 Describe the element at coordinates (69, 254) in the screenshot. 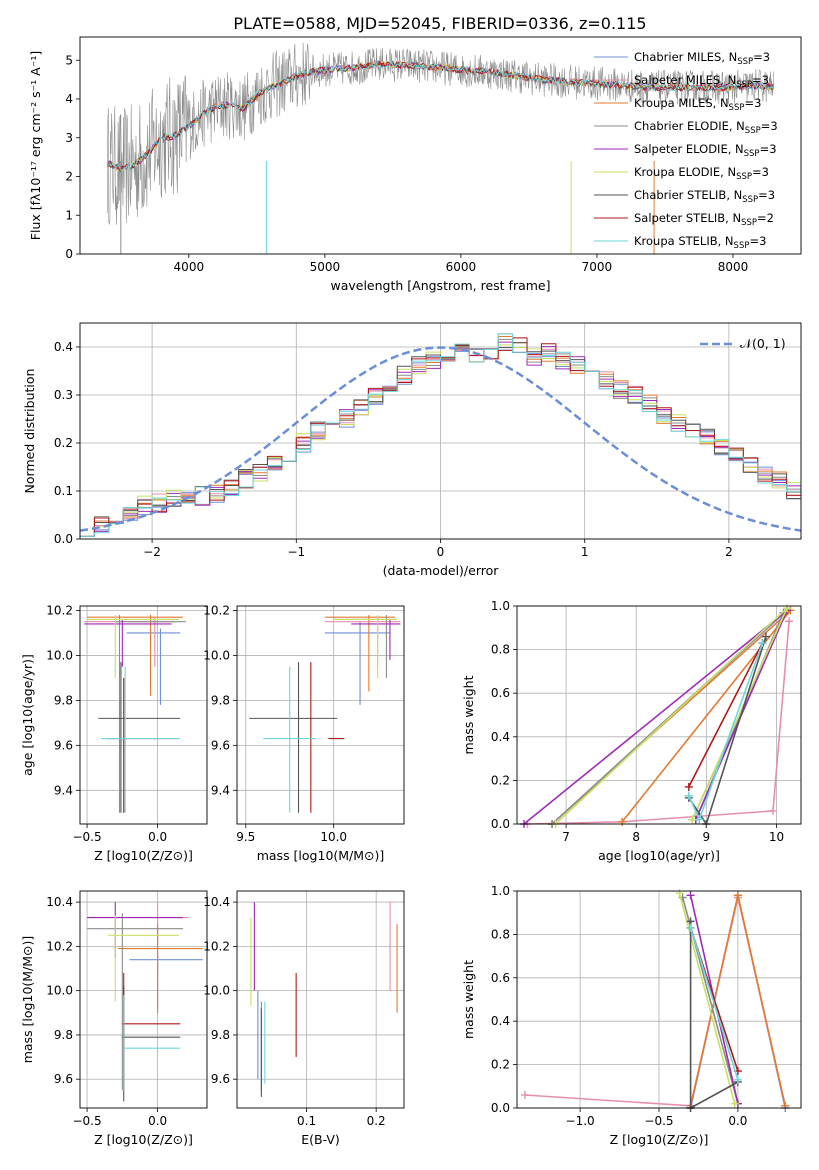

I see `y-tick-label: 0` at that location.